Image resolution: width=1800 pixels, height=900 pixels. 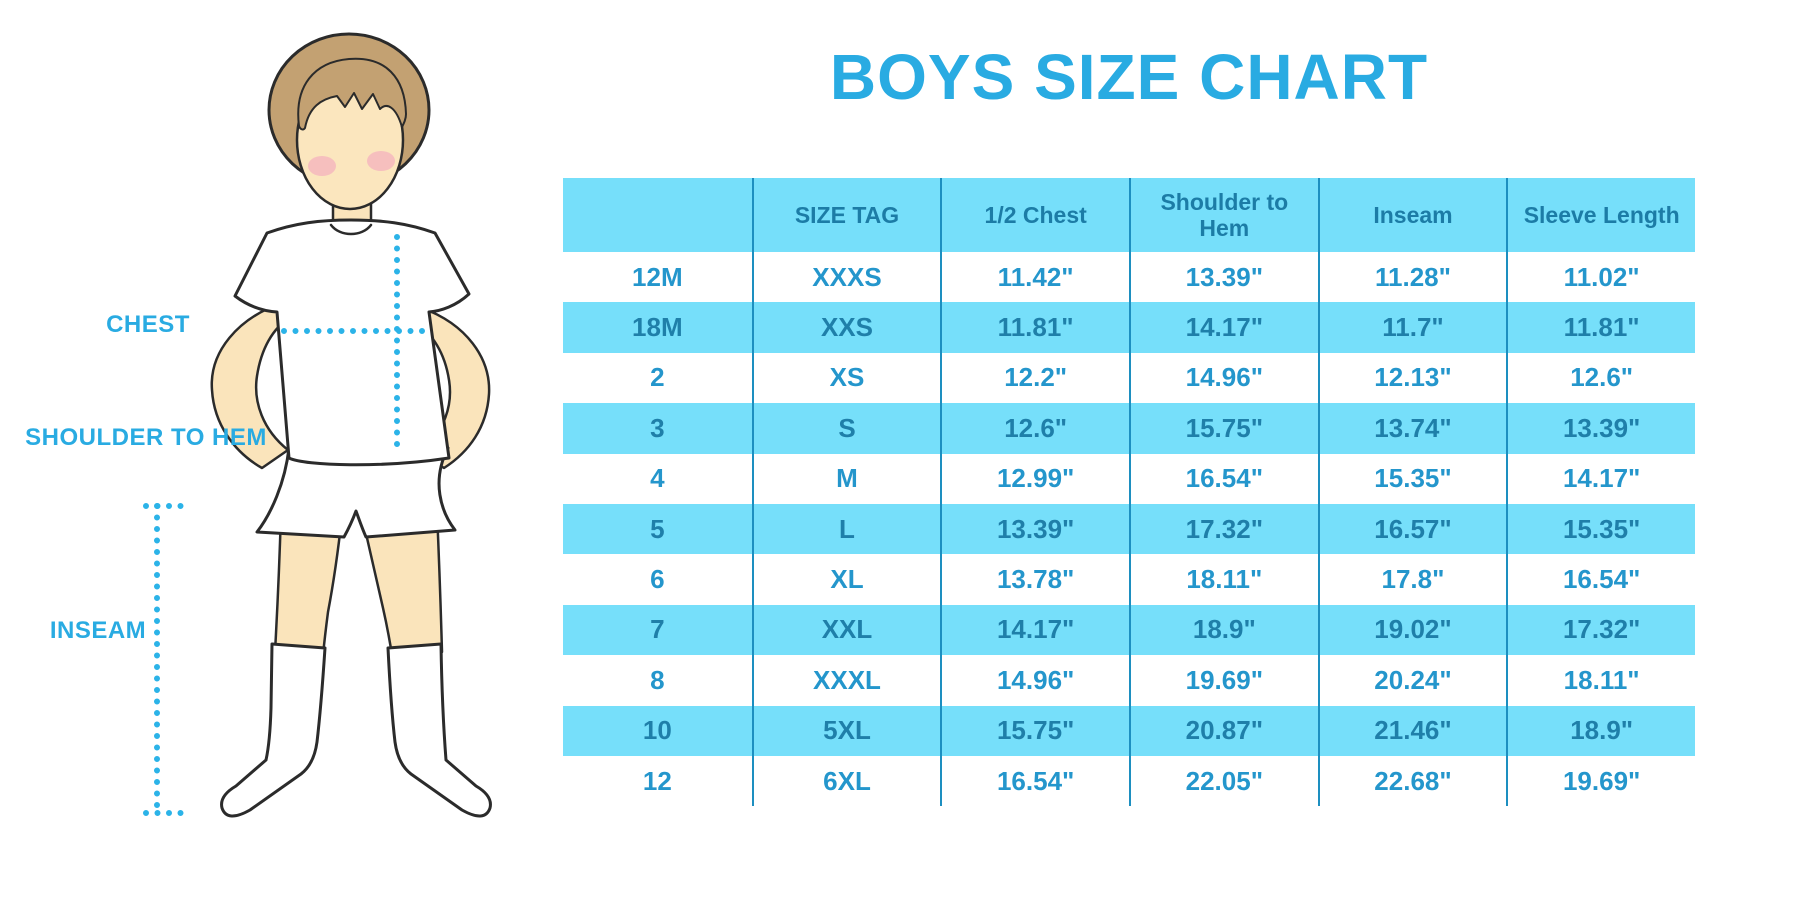 I want to click on header-cell-half-chest: 1/2 Chest, so click(x=1034, y=215).